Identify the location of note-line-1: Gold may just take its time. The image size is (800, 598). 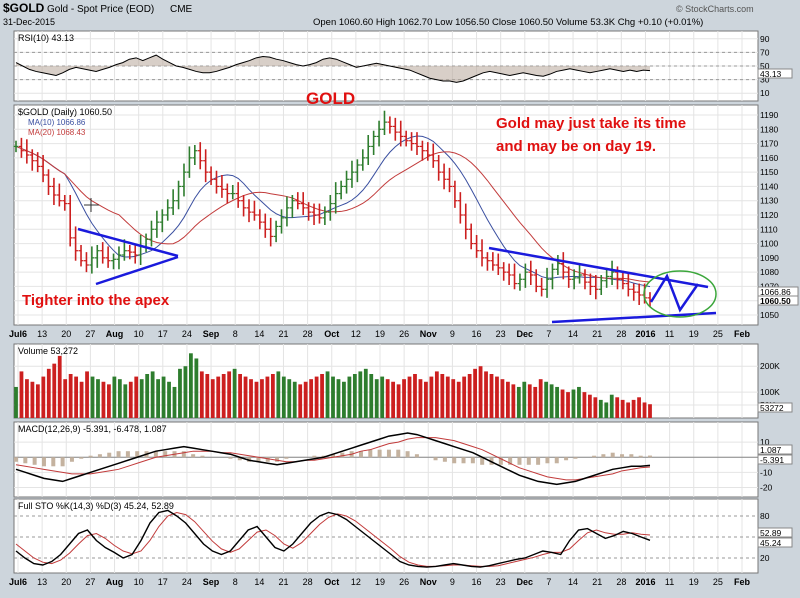
(591, 123).